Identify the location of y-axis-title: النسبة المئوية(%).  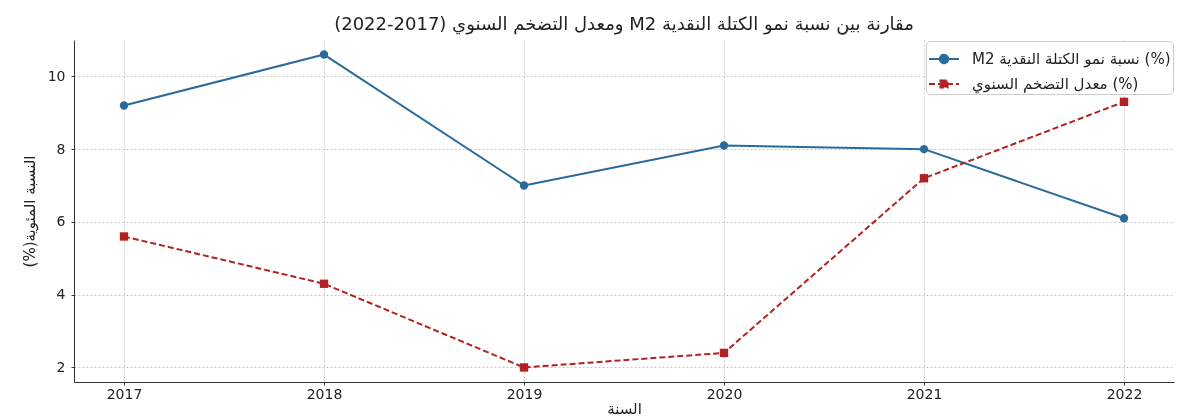
(29, 211).